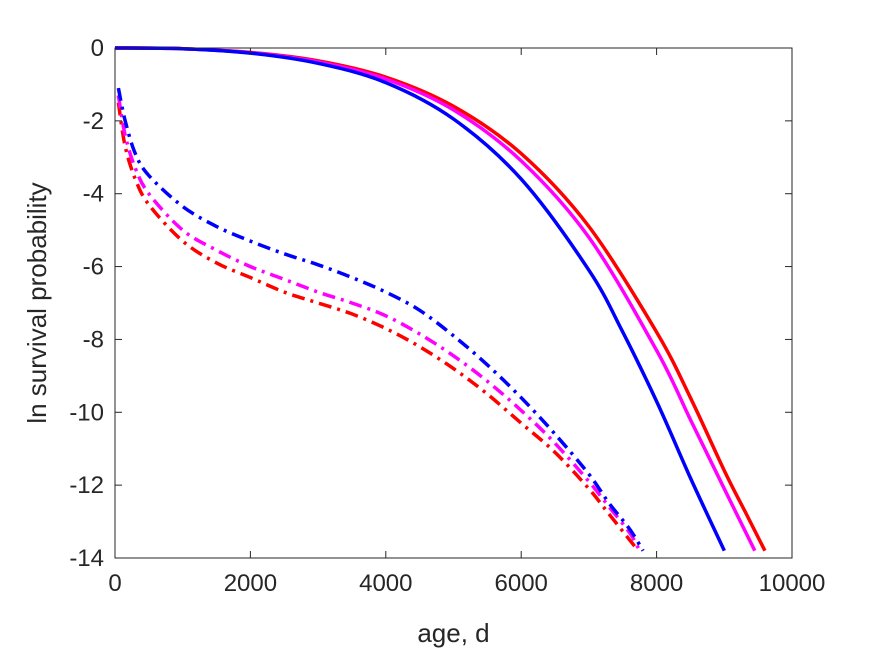 Image resolution: width=875 pixels, height=661 pixels. What do you see at coordinates (453, 633) in the screenshot?
I see `x-axis-label: age, d` at bounding box center [453, 633].